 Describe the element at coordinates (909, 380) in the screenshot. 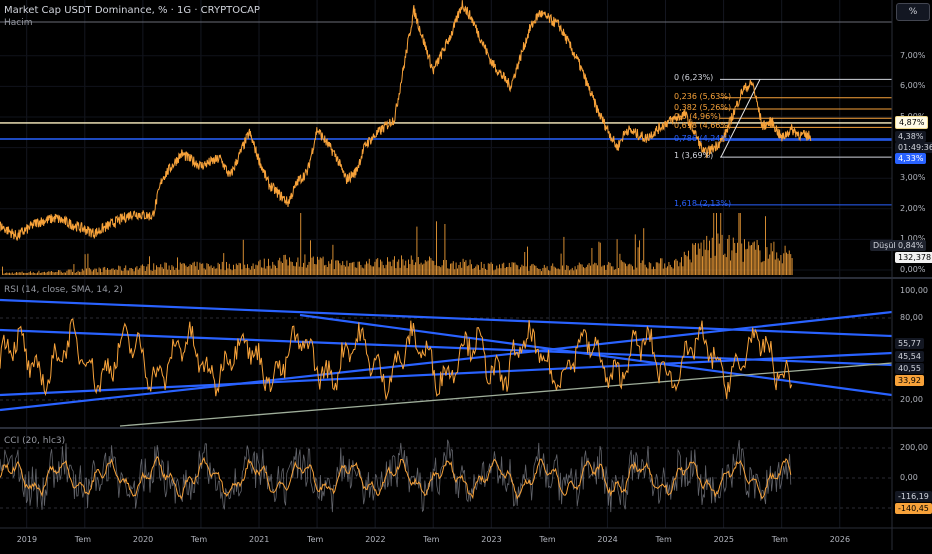

I see `rsi-value-tag: 33,92` at that location.